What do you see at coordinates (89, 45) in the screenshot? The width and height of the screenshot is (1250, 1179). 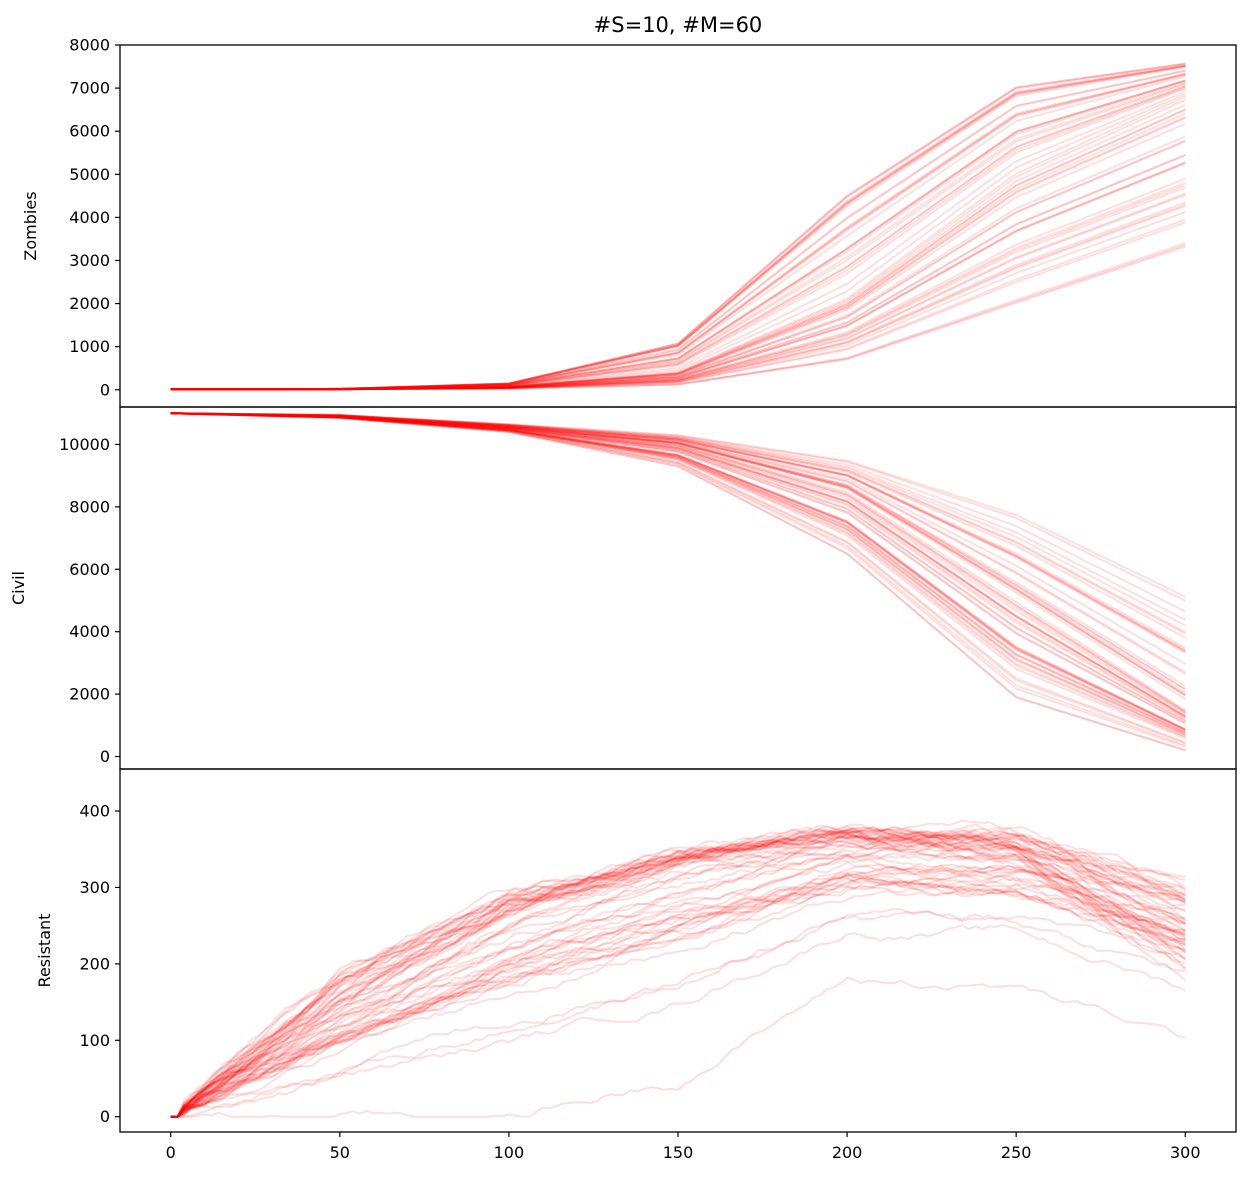 I see `y-tick-label: 8000` at bounding box center [89, 45].